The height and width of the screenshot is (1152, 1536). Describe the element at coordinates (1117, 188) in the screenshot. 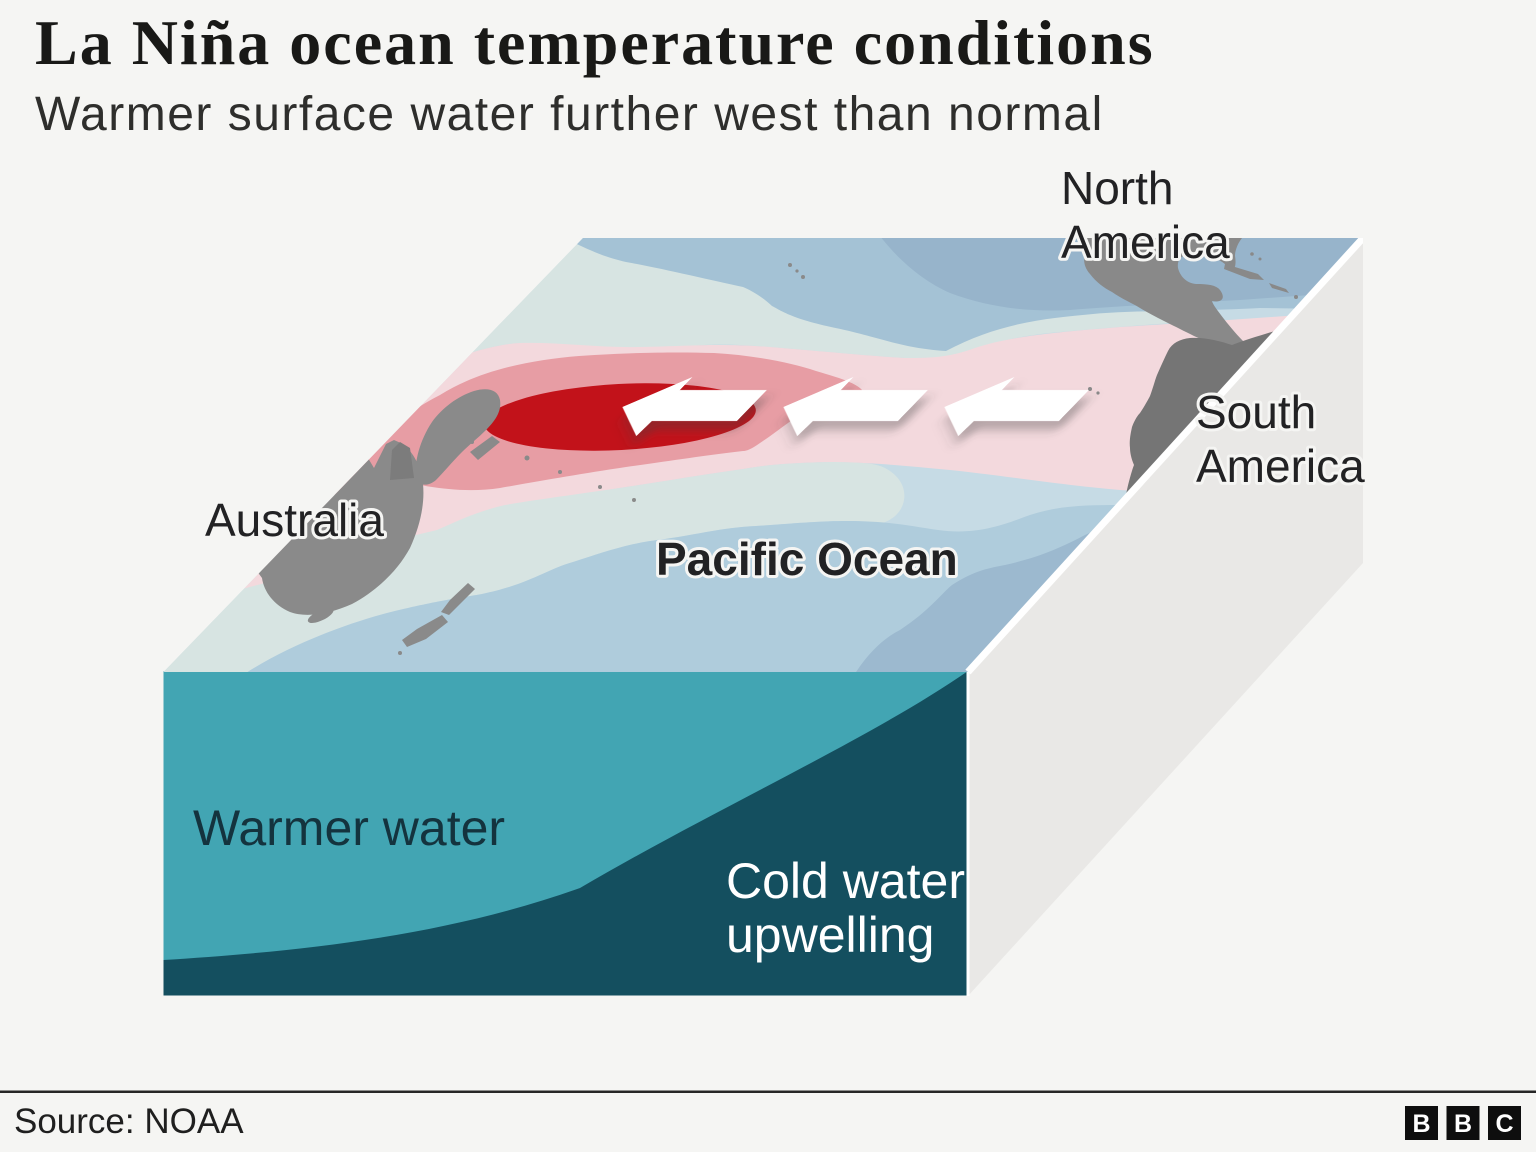

I see `svg-text: North` at that location.